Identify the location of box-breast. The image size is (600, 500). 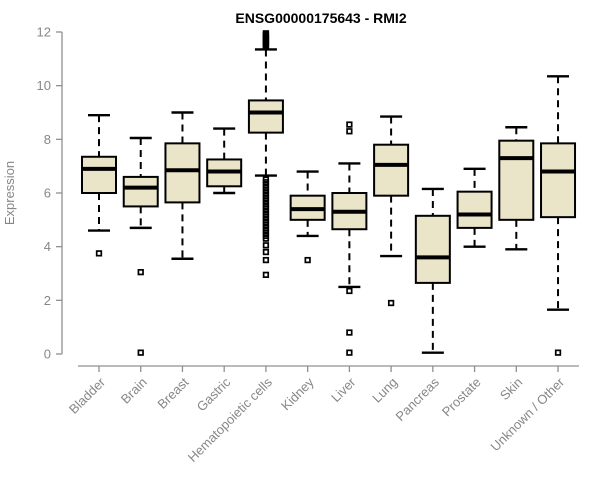
(182, 173).